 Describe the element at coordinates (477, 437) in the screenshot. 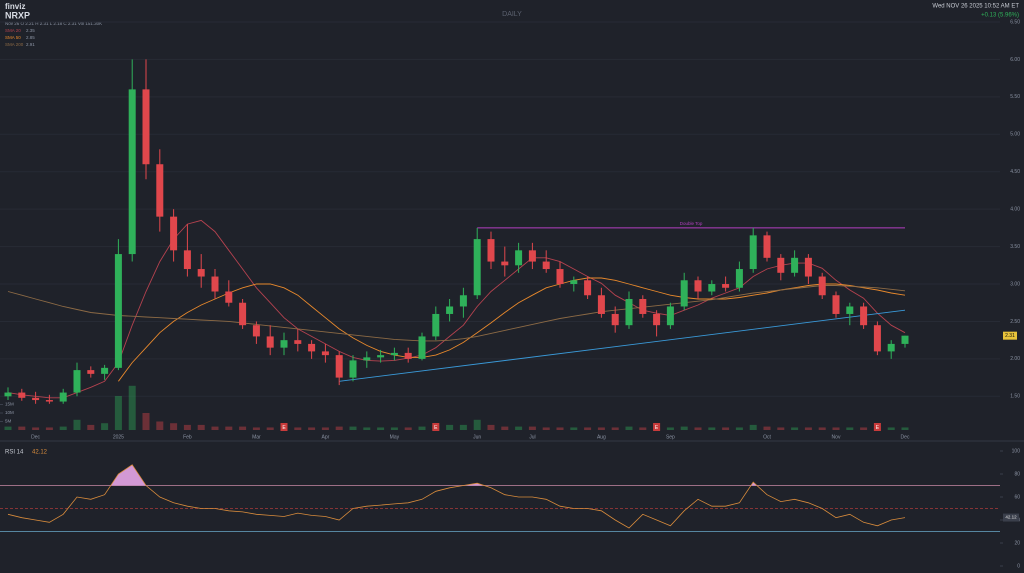

I see `x-tick-label: Jun` at that location.